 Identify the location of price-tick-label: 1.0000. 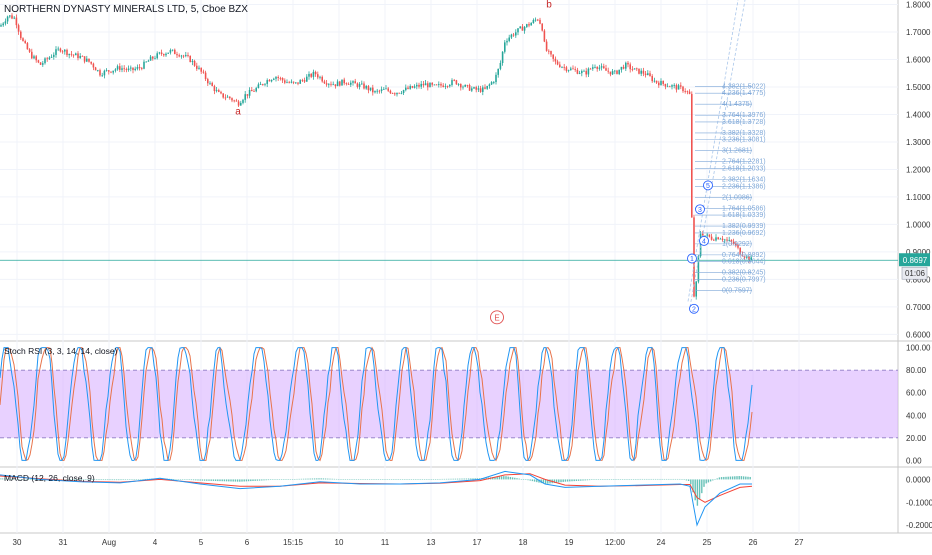
(918, 224).